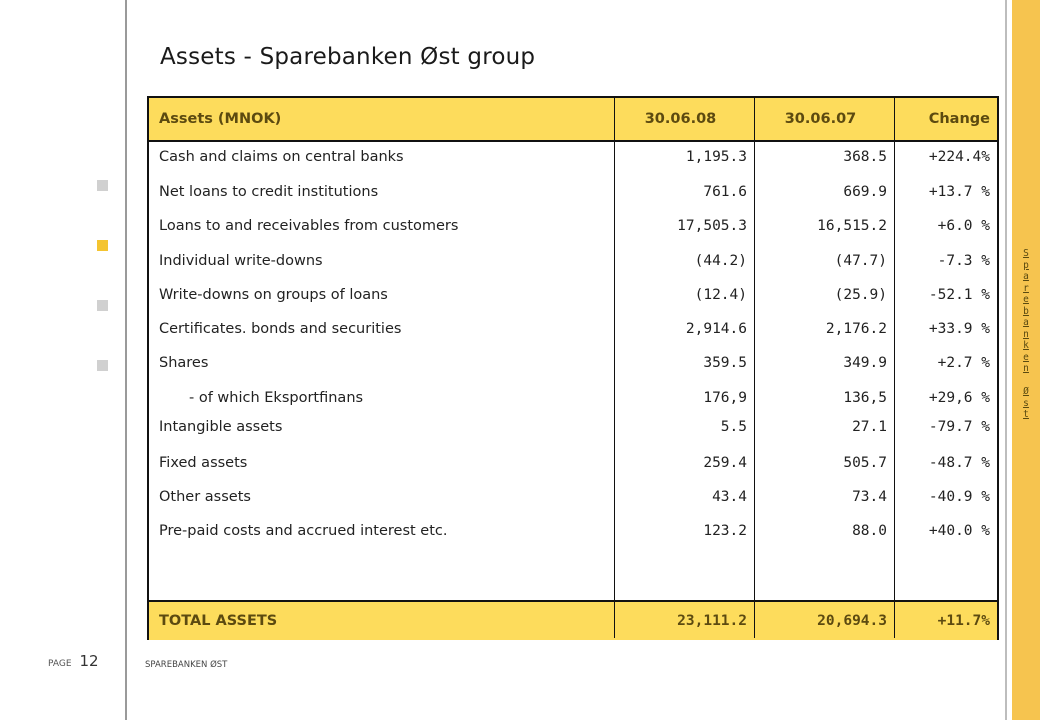 This screenshot has width=1040, height=720. What do you see at coordinates (303, 531) in the screenshot?
I see `row-label: Pre-paid costs and accrued interest etc.` at bounding box center [303, 531].